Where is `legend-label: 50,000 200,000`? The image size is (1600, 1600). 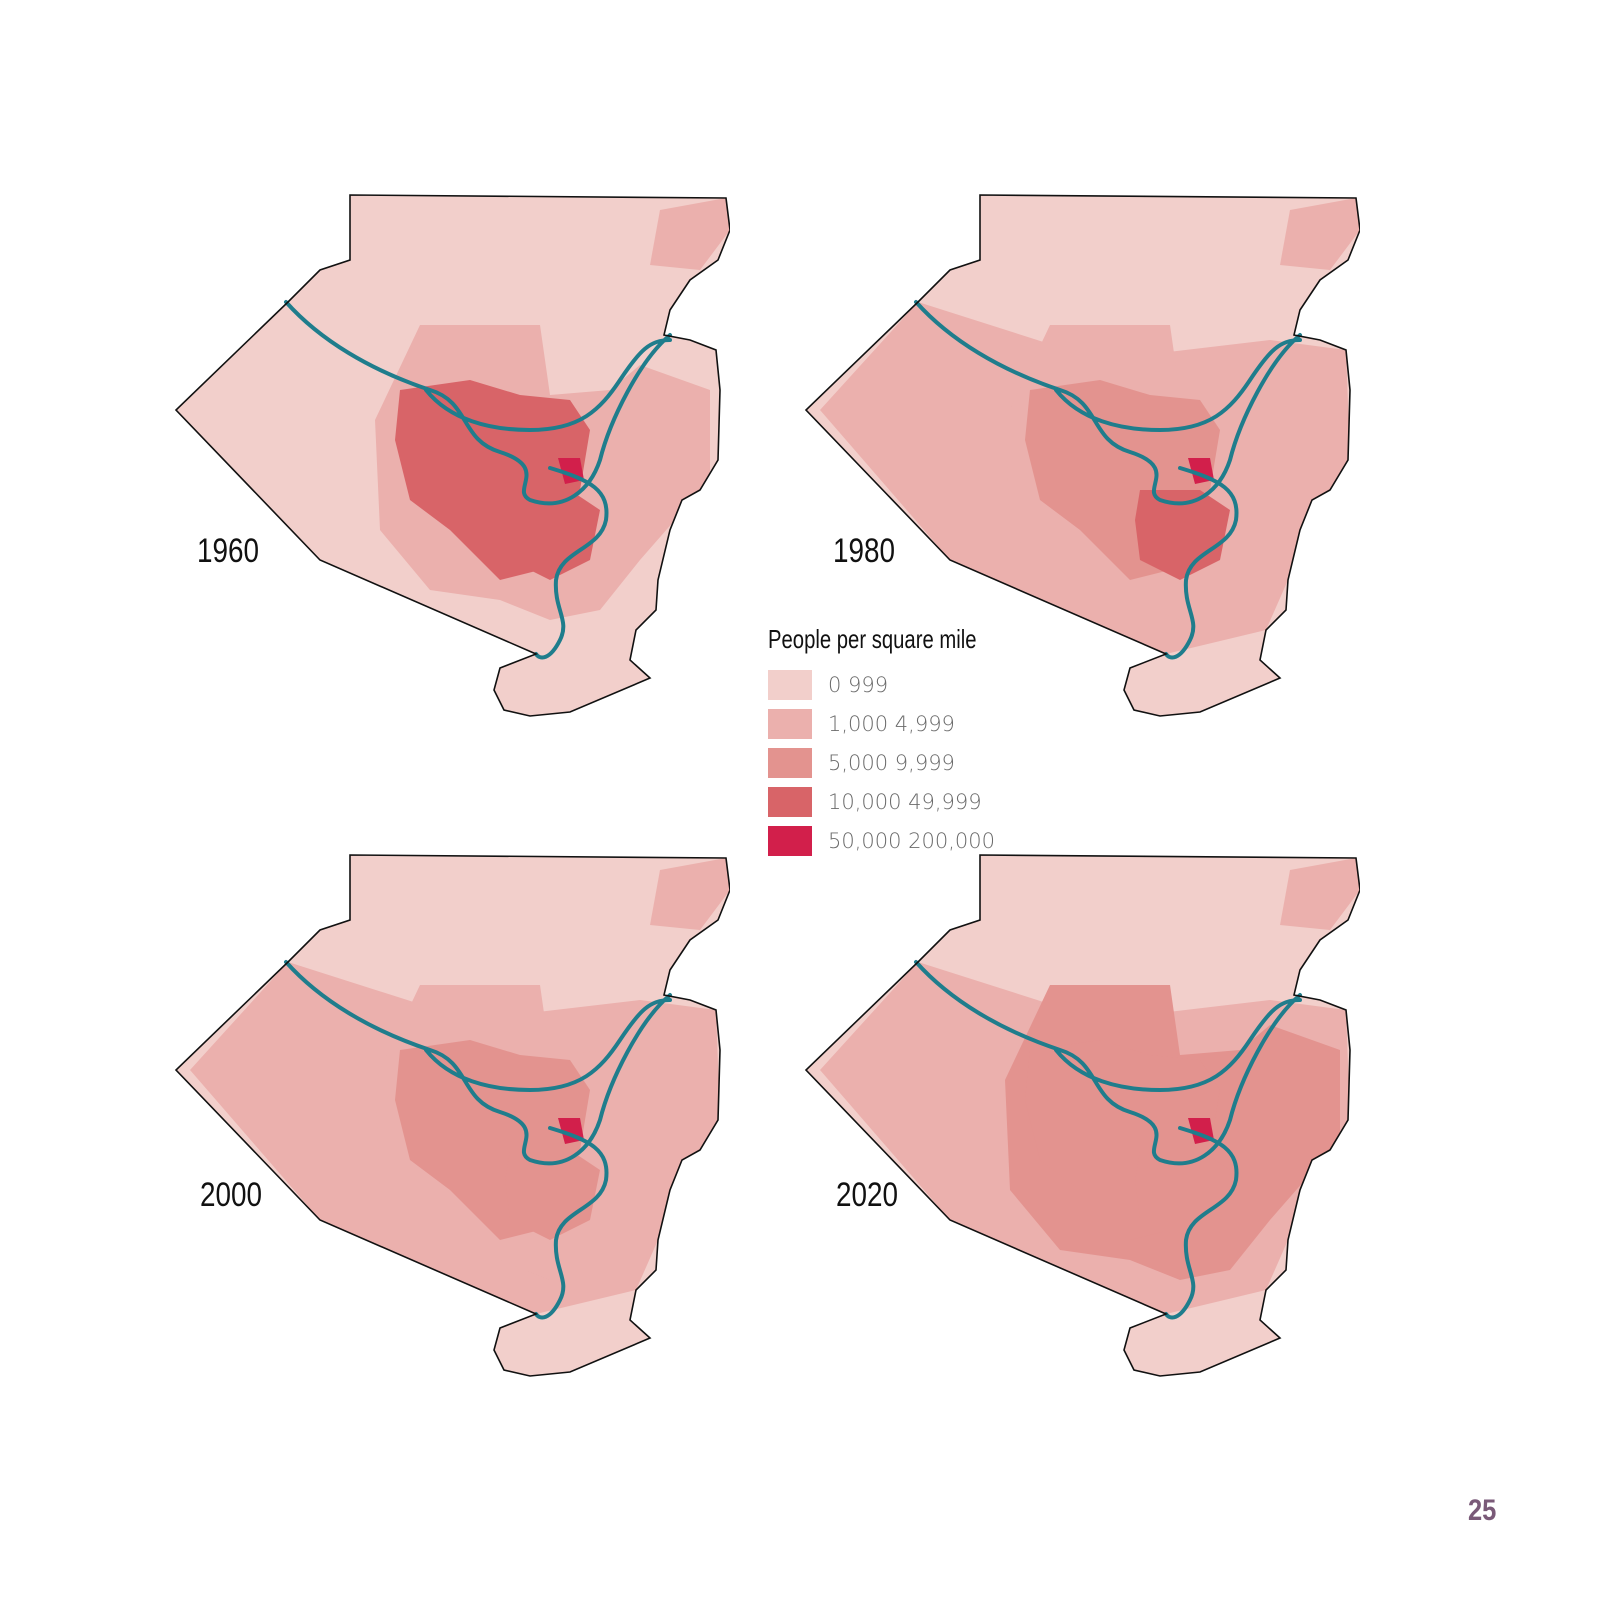 legend-label: 50,000 200,000 is located at coordinates (911, 840).